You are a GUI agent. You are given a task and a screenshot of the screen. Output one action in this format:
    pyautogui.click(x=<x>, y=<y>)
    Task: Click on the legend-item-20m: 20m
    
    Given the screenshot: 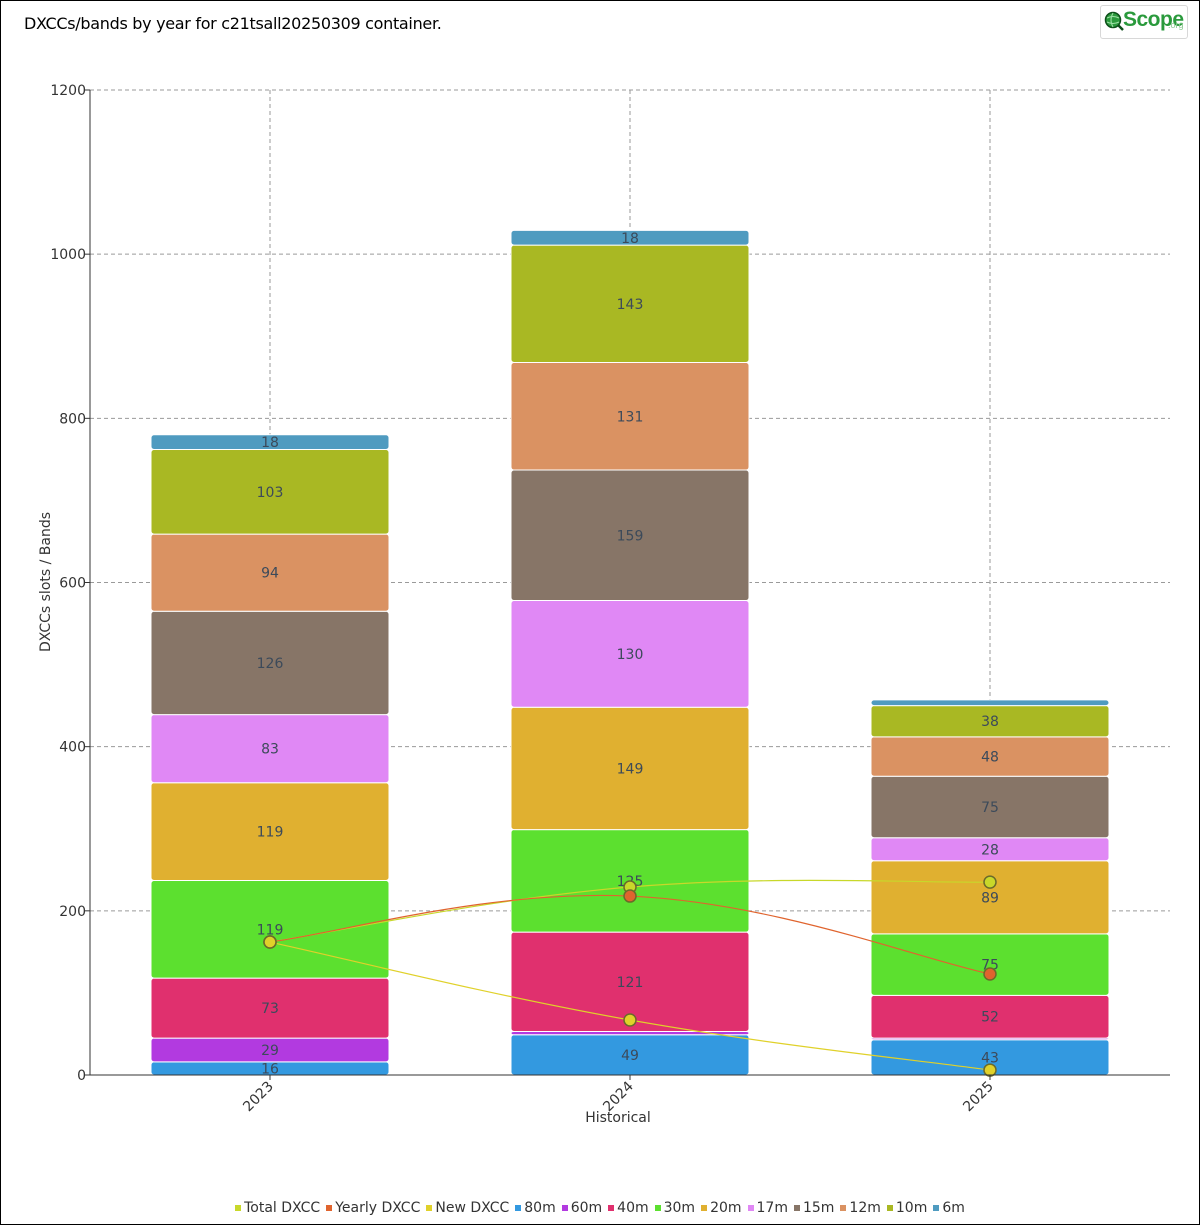 What is the action you would take?
    pyautogui.click(x=721, y=1208)
    